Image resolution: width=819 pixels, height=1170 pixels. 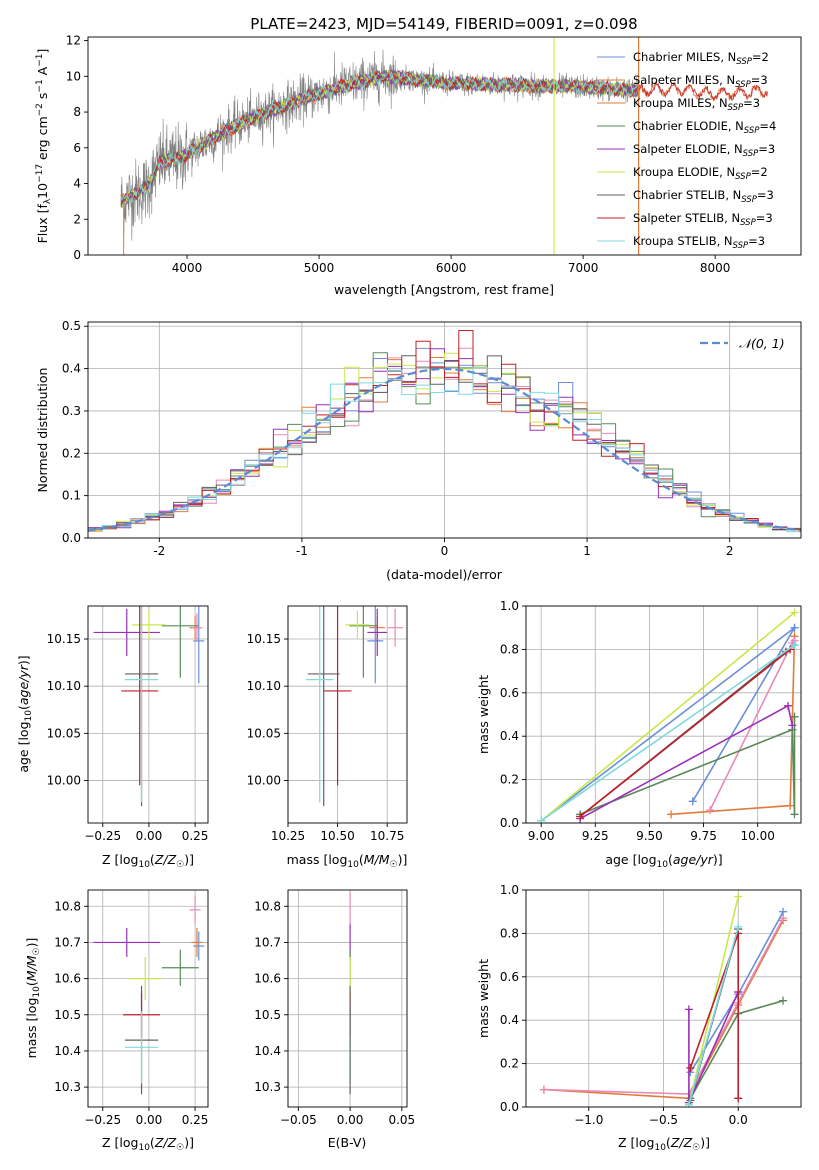 What do you see at coordinates (77, 112) in the screenshot?
I see `y-tick-label: 8` at bounding box center [77, 112].